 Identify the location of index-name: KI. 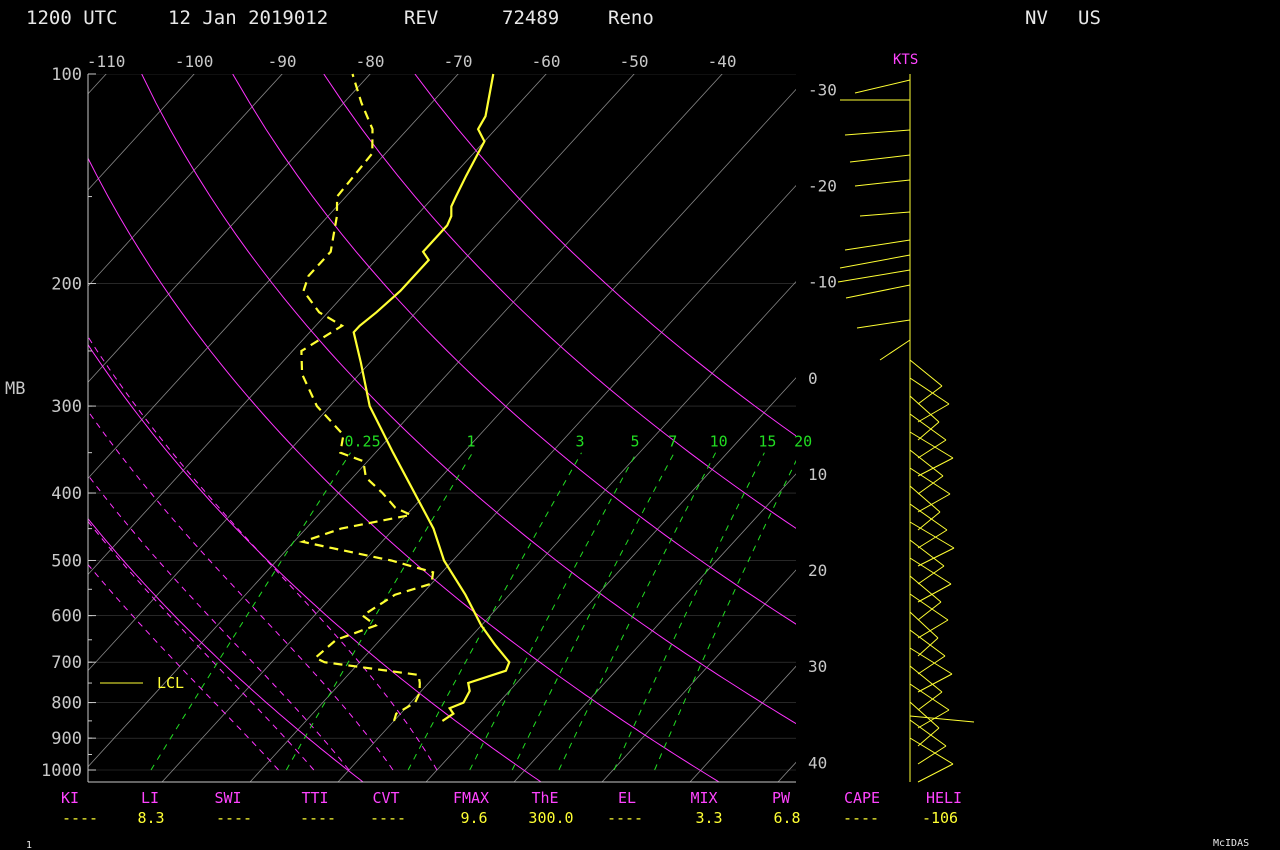
(70, 798).